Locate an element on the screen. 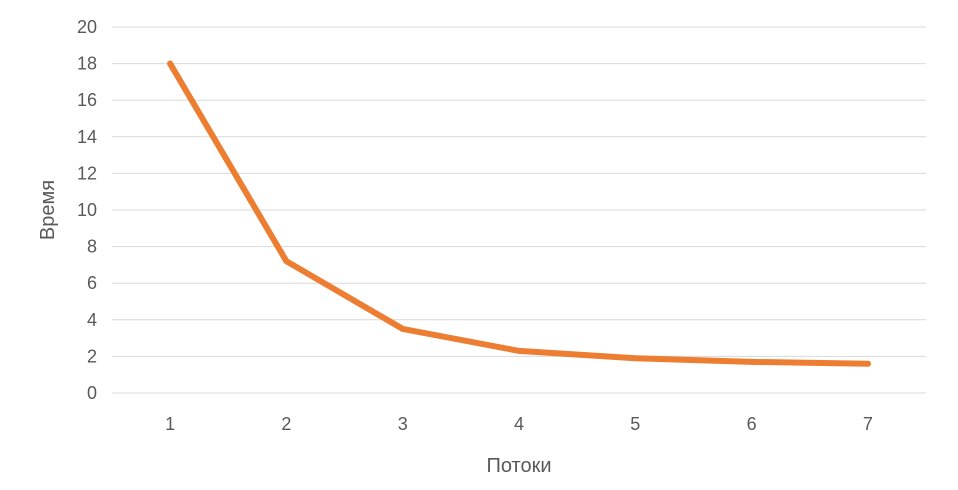  x-tick-label: 3 is located at coordinates (403, 424).